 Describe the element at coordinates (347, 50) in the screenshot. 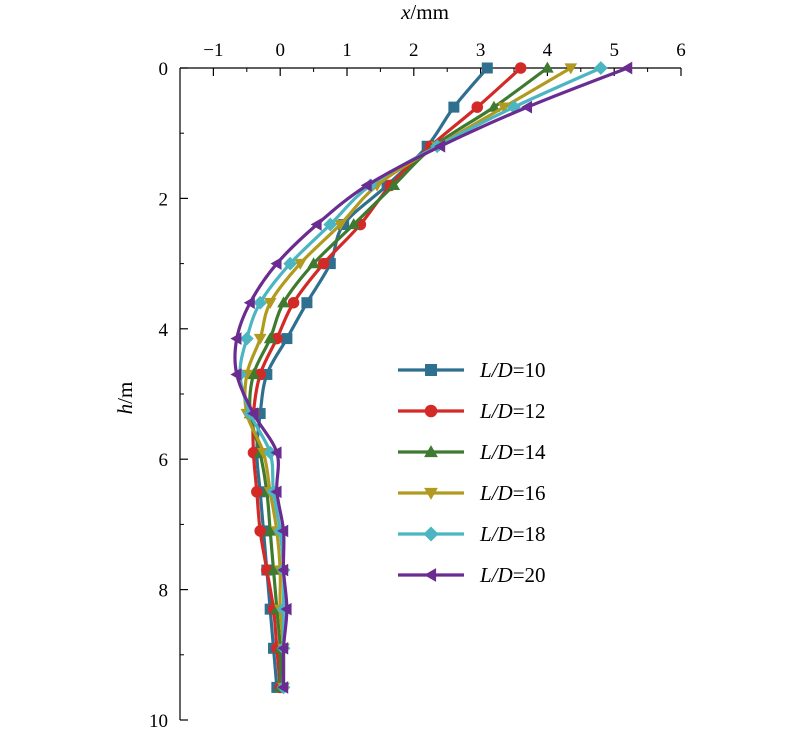

I see `x-tick-label: 1` at that location.